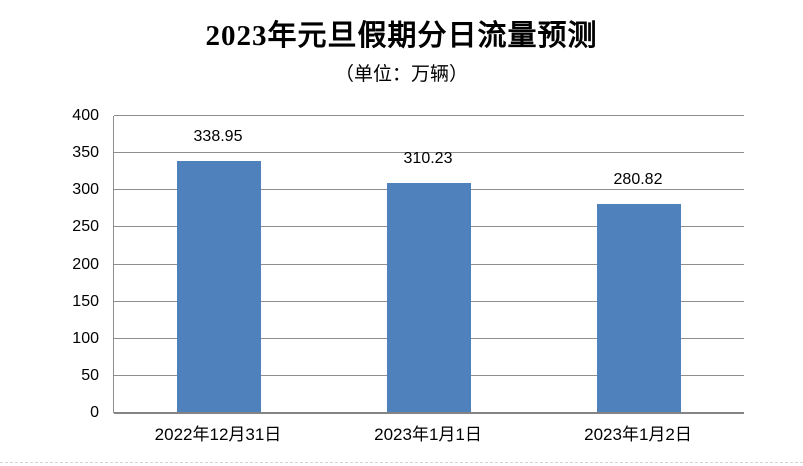 The image size is (803, 466). Describe the element at coordinates (401, 36) in the screenshot. I see `chart-title: 2023年元旦假期分日流量预测` at that location.